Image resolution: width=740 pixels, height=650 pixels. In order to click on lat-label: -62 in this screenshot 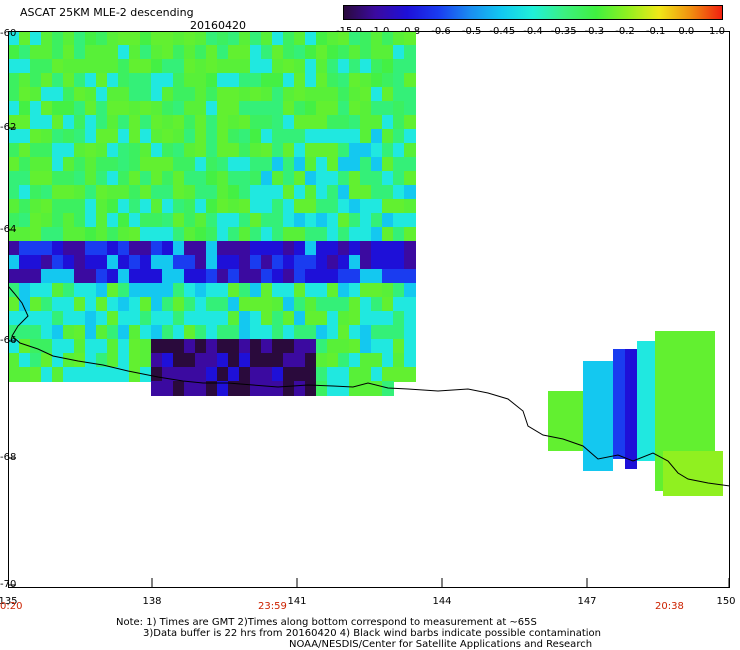, I will do `click(8, 127)`.